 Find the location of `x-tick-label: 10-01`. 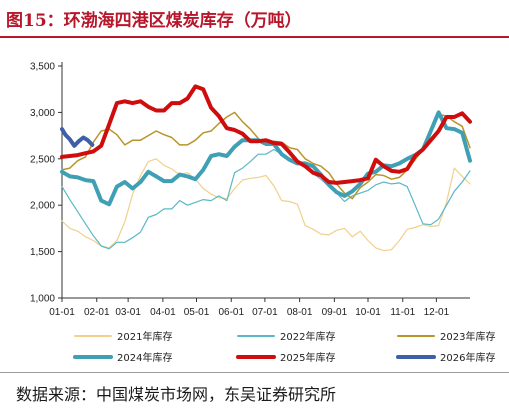

x-tick-label: 10-01 is located at coordinates (368, 312).